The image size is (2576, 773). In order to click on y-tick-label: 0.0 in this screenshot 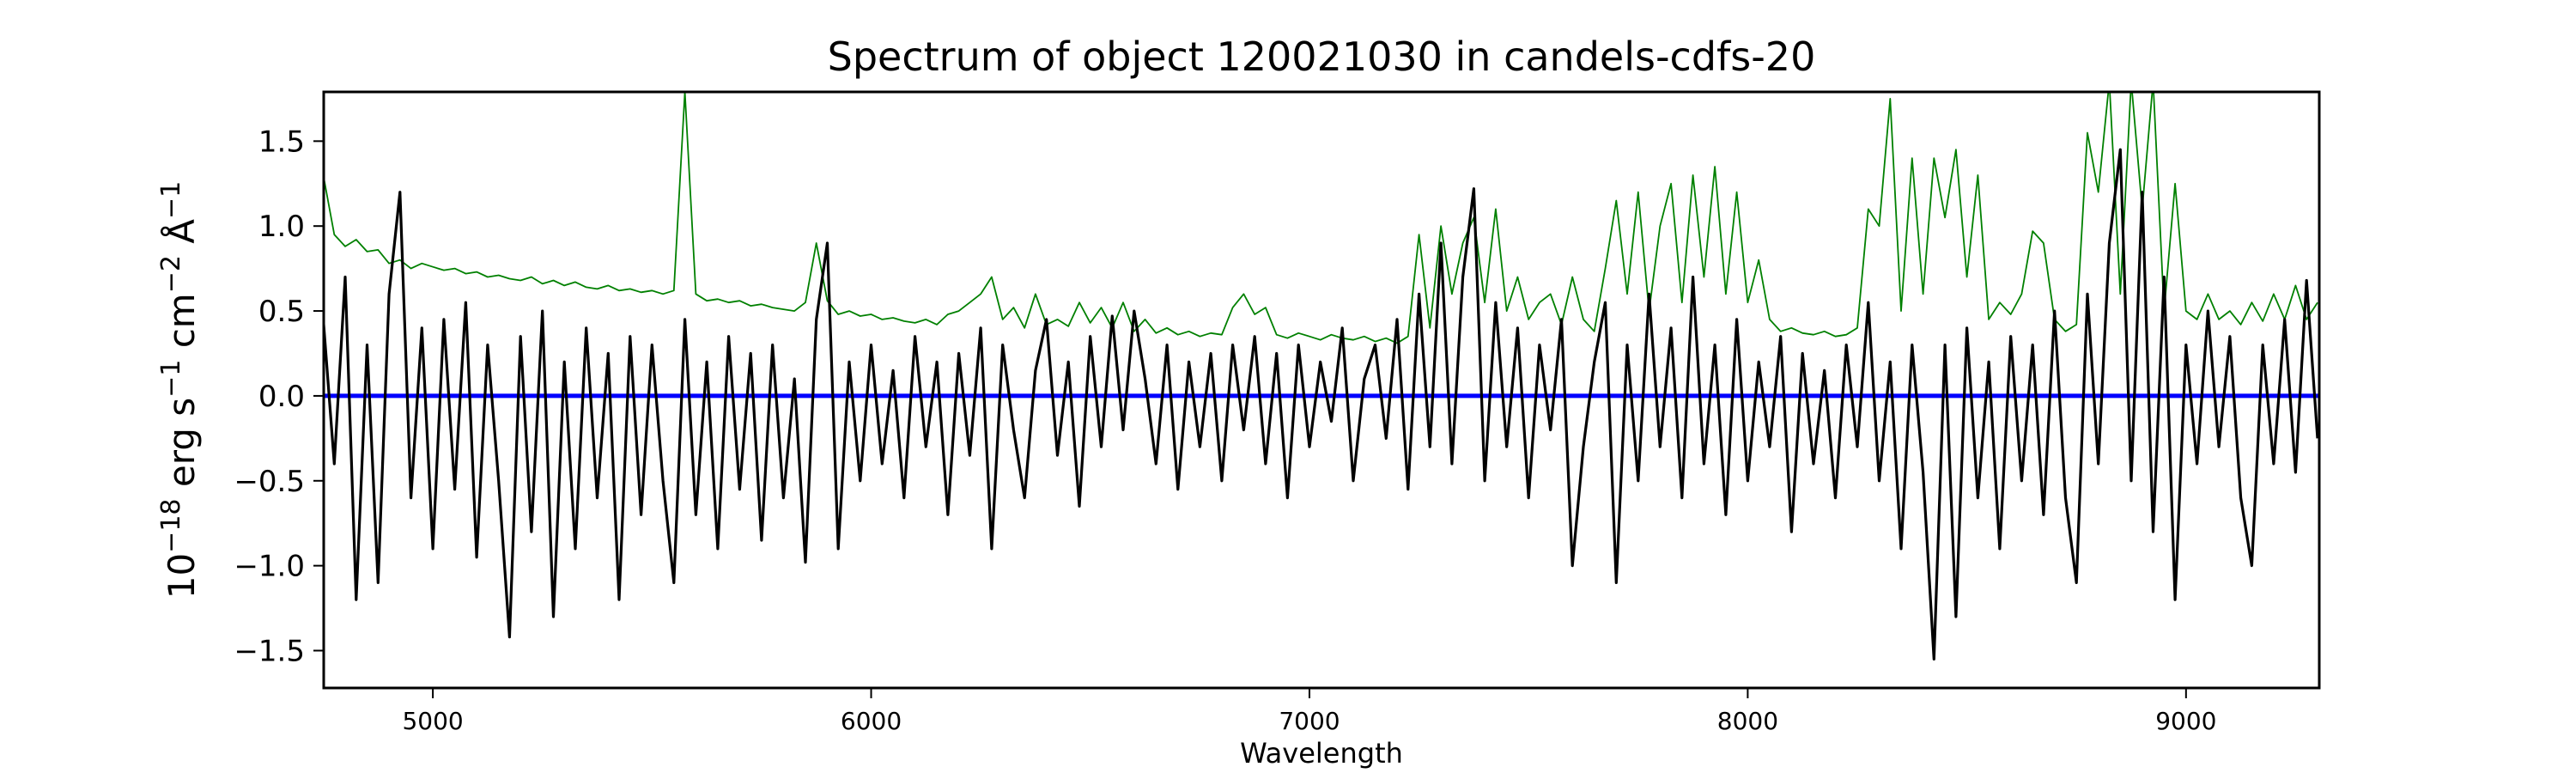, I will do `click(281, 397)`.